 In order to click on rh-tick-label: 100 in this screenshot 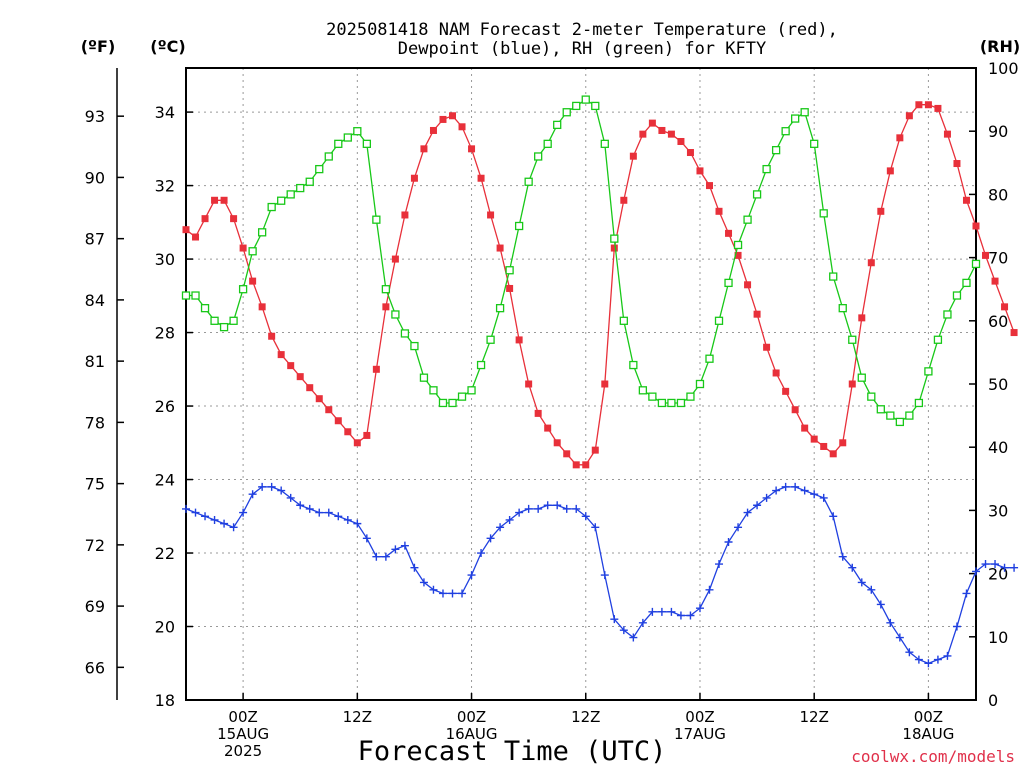, I will do `click(1003, 68)`.